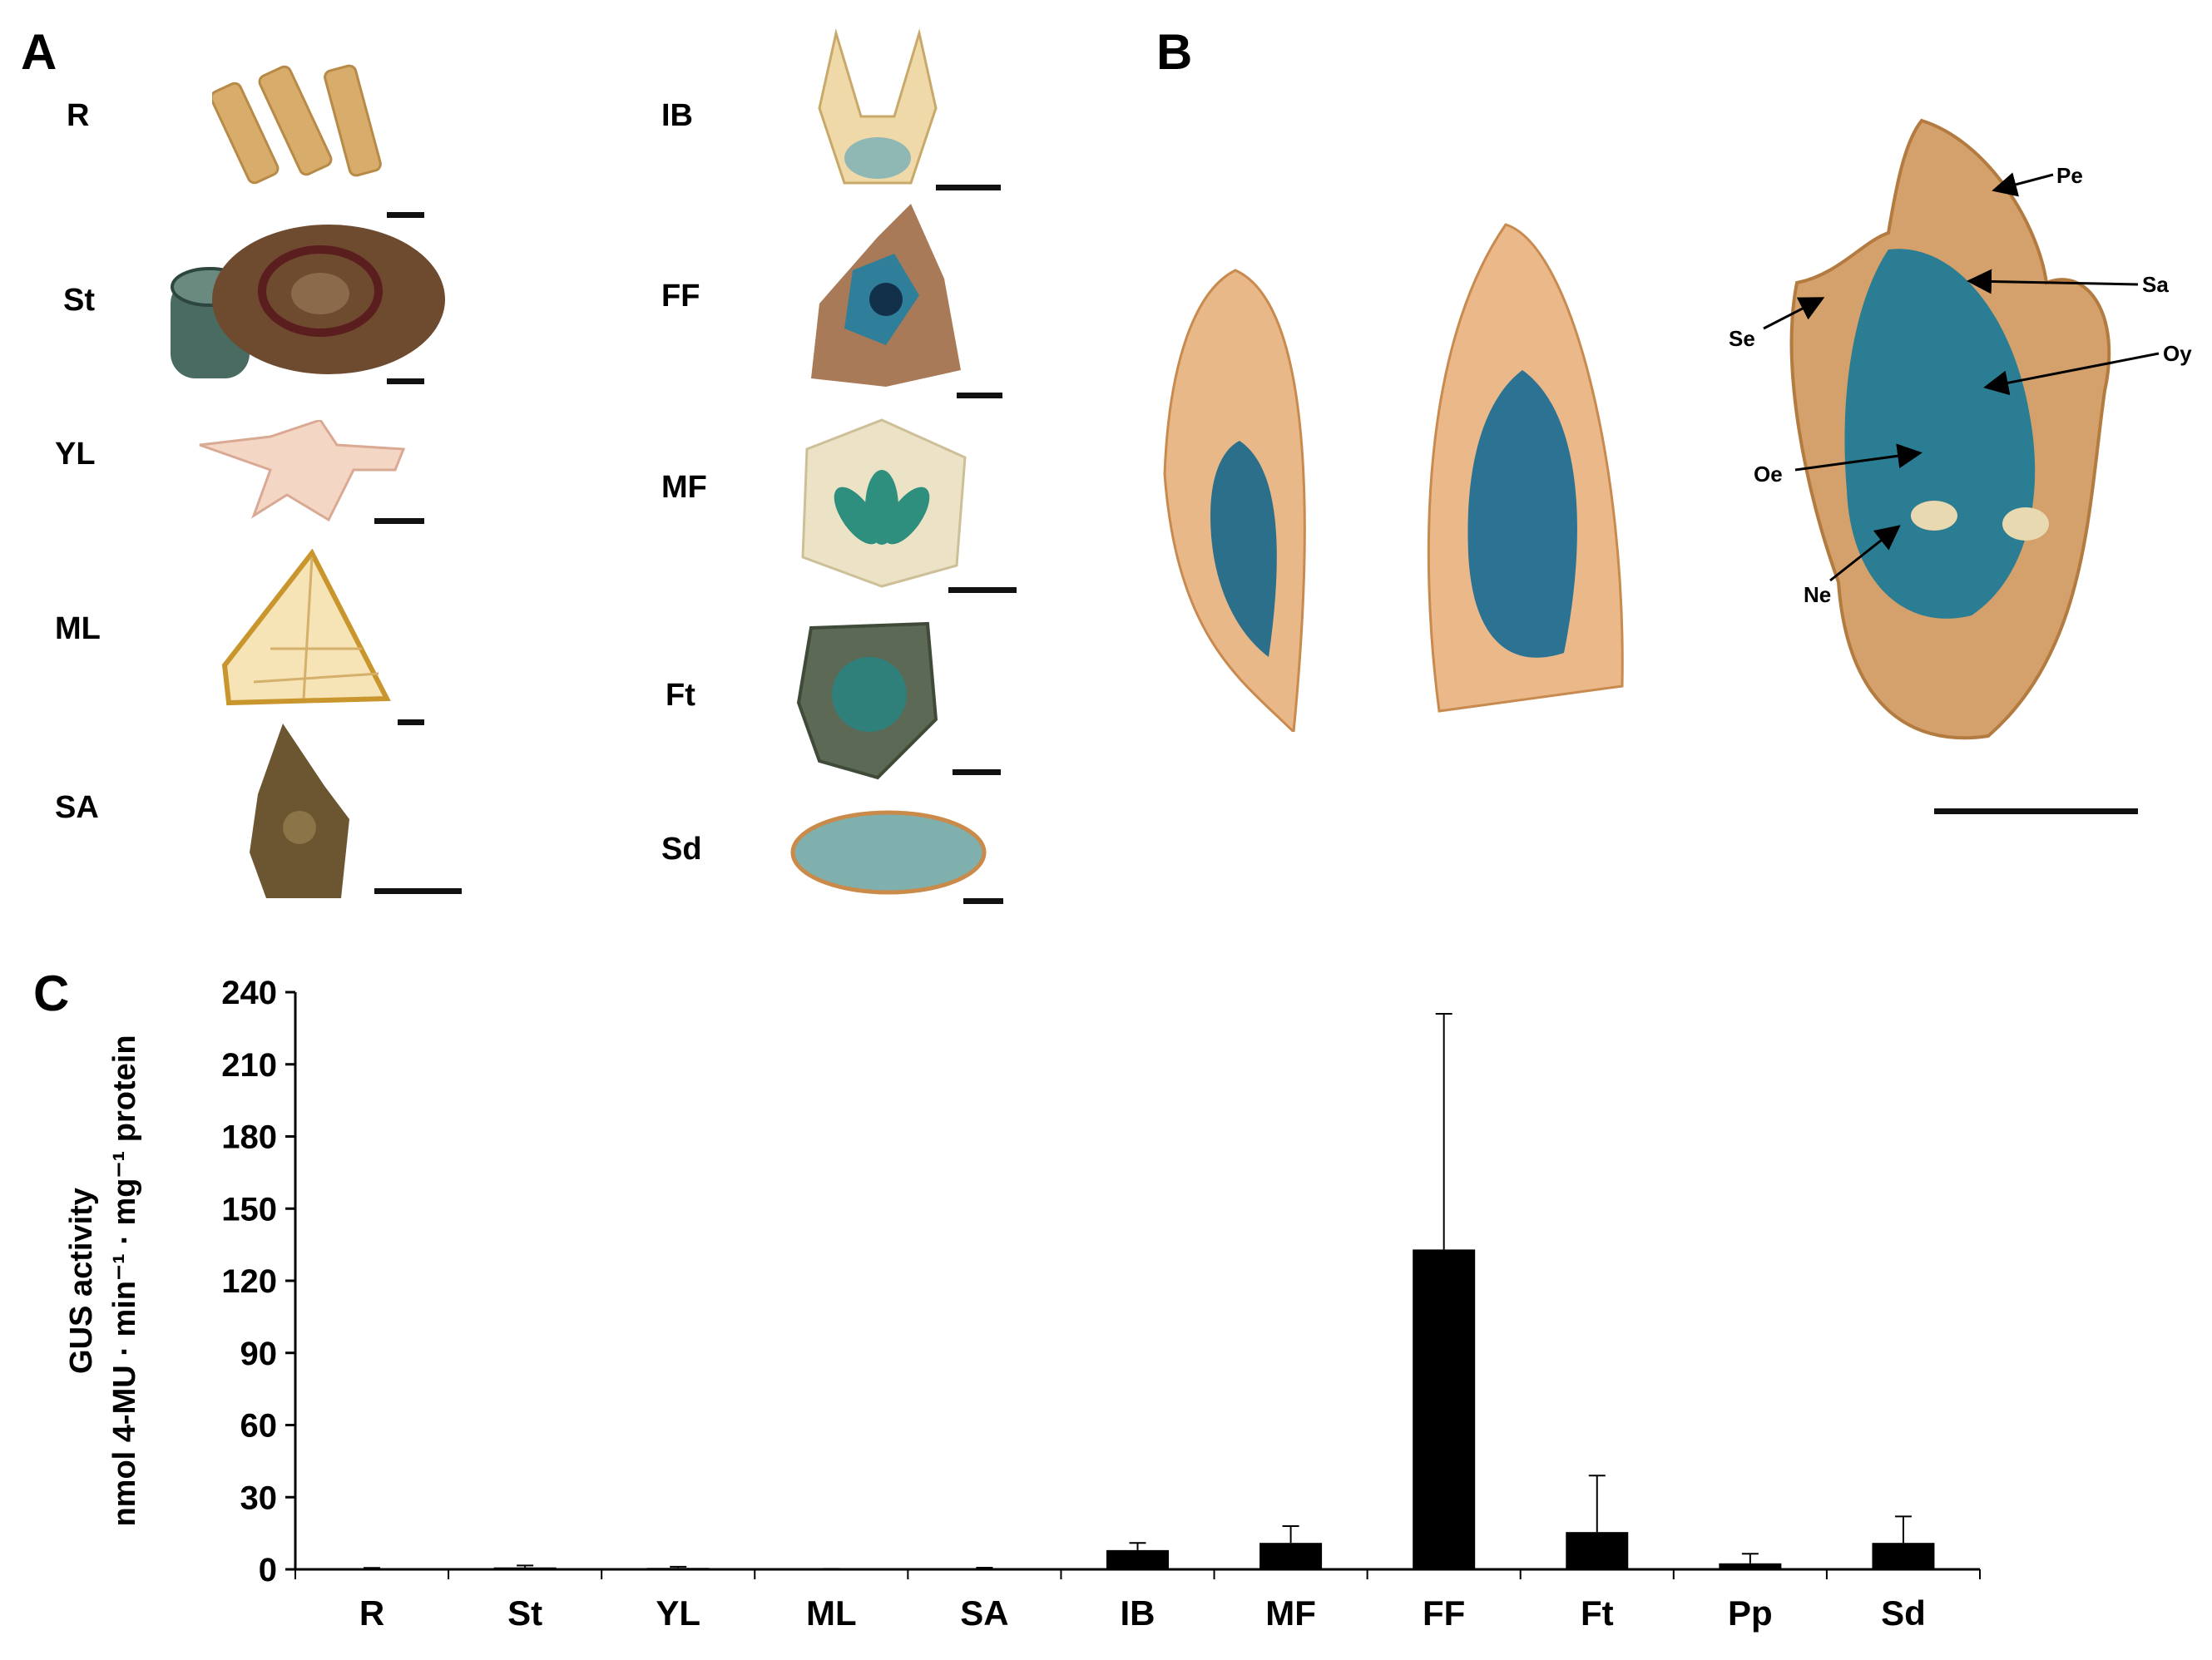 The height and width of the screenshot is (1660, 2212). What do you see at coordinates (418, 891) in the screenshot?
I see `scale-bar-sa` at bounding box center [418, 891].